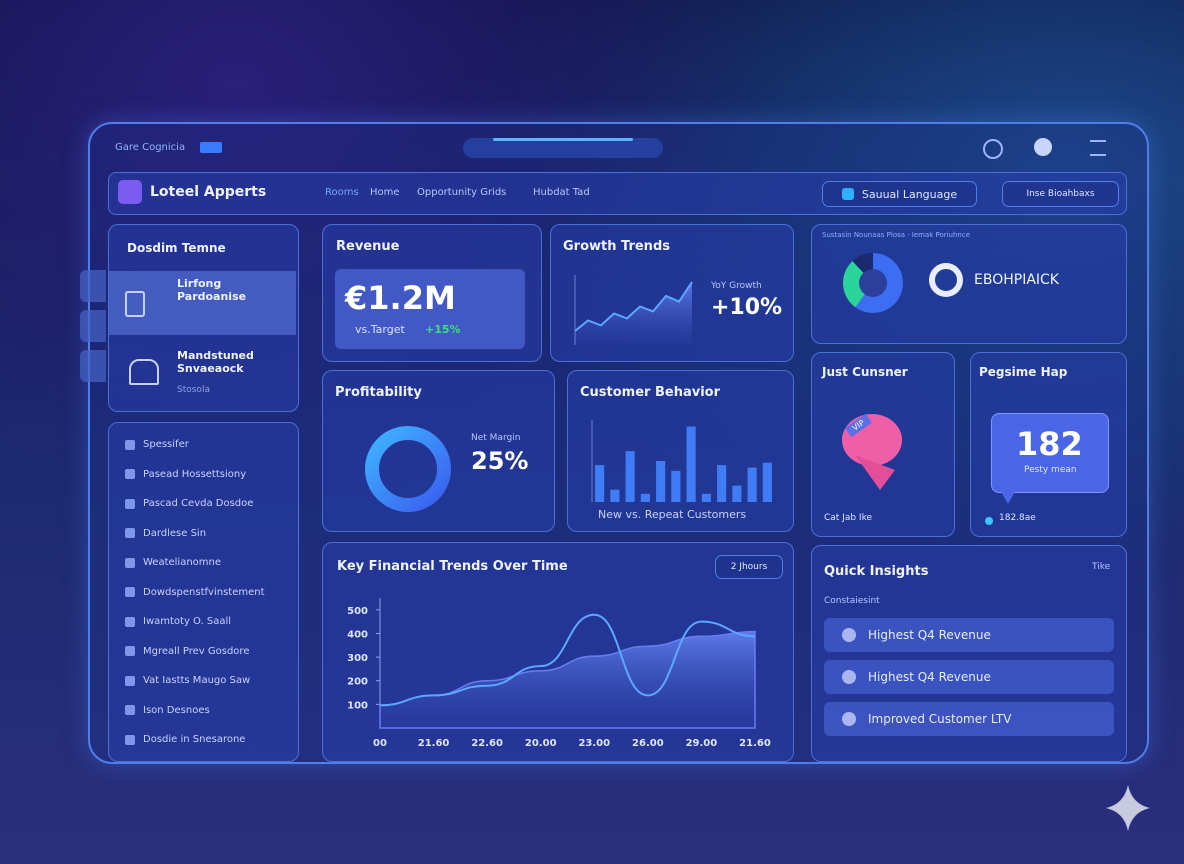 This screenshot has width=1184, height=864. What do you see at coordinates (1023, 372) in the screenshot?
I see `card-title: Pegsime Hap` at bounding box center [1023, 372].